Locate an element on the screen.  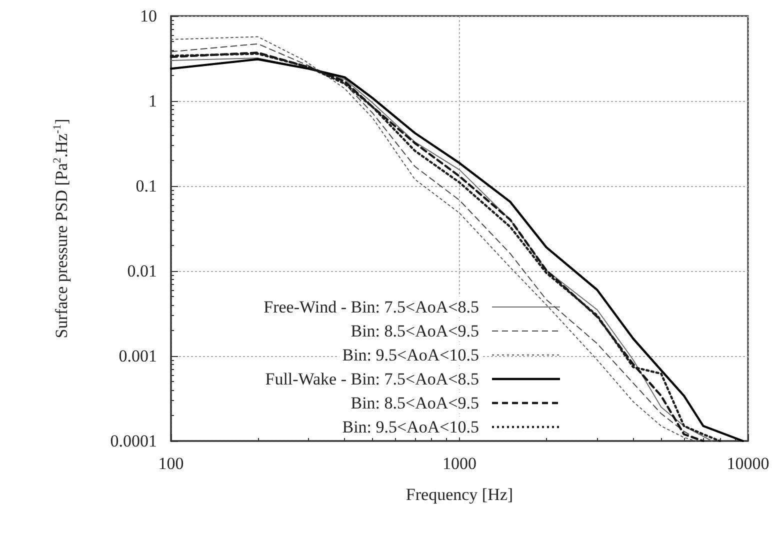
y-tick-label: 10 is located at coordinates (148, 16).